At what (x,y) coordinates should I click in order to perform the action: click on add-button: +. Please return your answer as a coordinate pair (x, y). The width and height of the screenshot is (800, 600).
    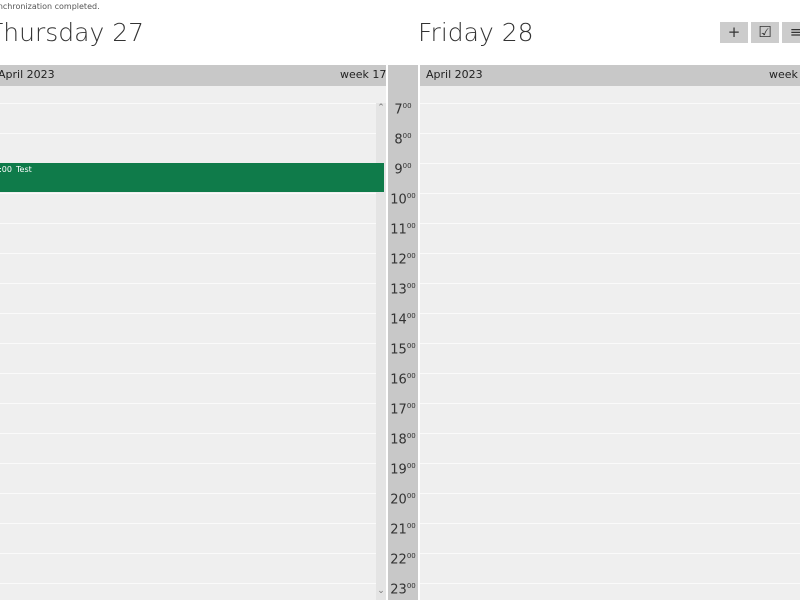
    Looking at the image, I should click on (734, 32).